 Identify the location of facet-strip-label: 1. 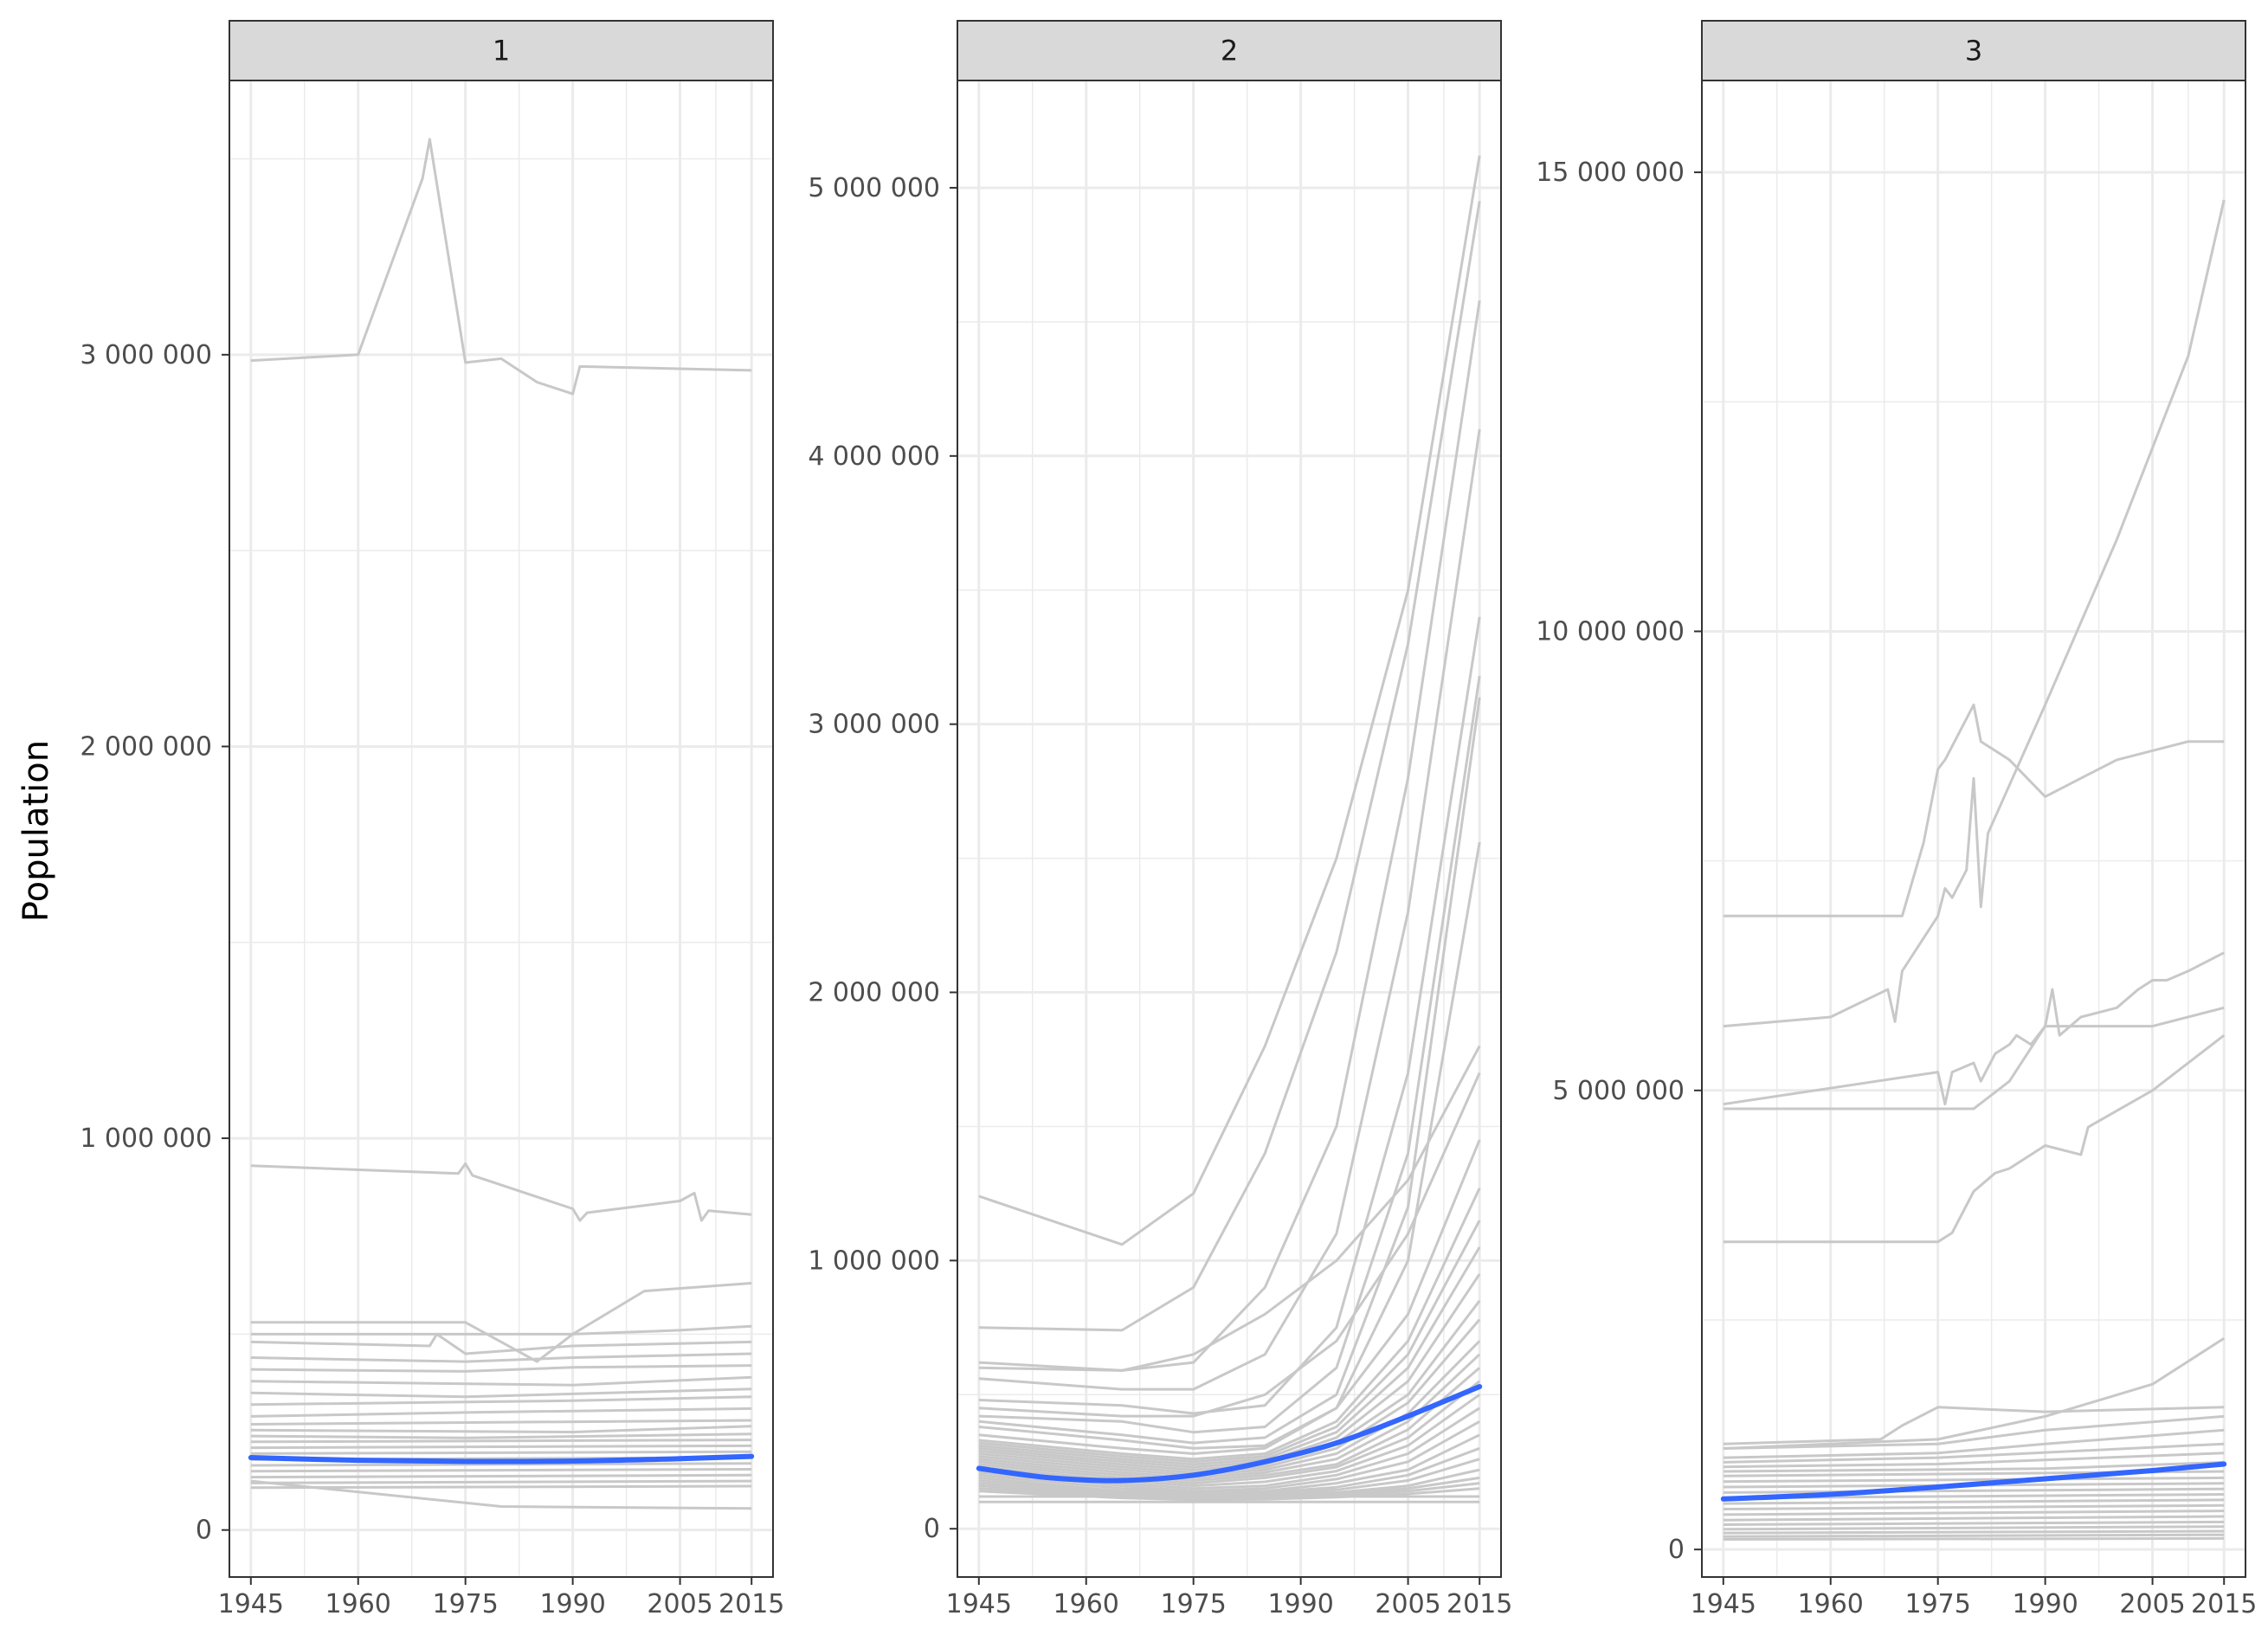
(501, 51).